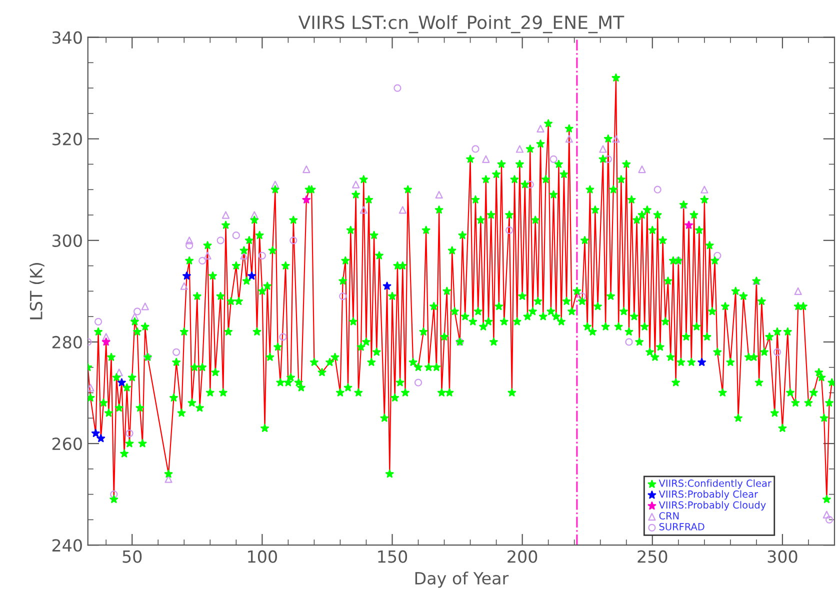 This screenshot has height=601, width=837. I want to click on y-axis-title: LST (K), so click(37, 291).